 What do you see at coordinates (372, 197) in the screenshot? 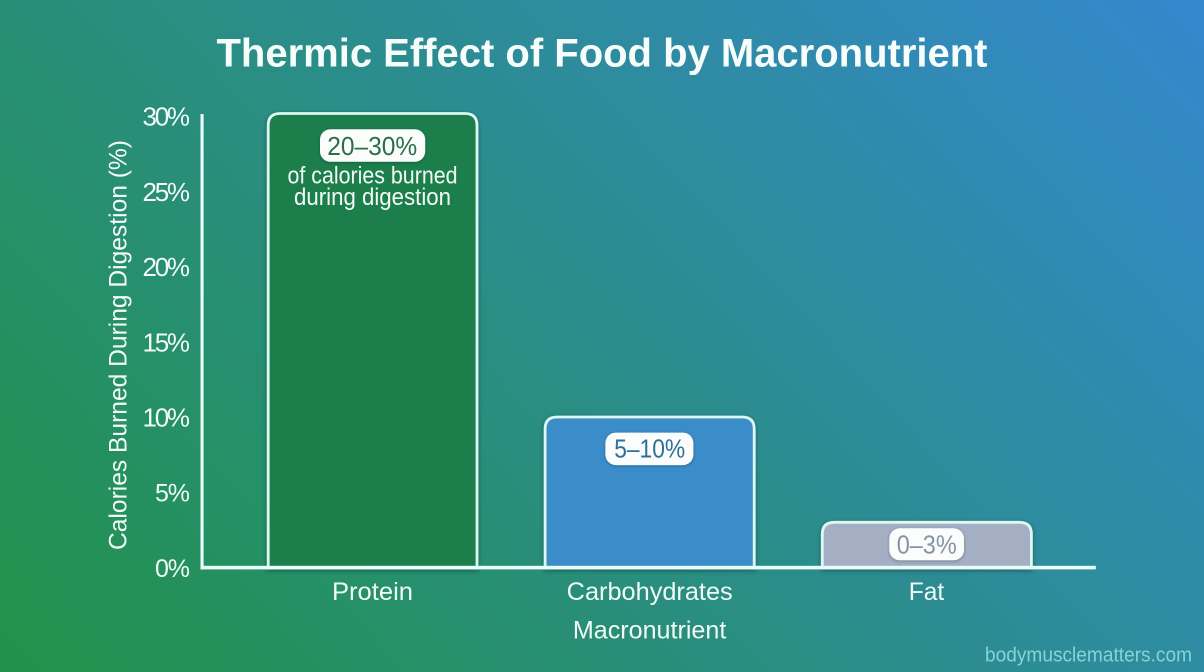
I see `svg-text: during digestion` at bounding box center [372, 197].